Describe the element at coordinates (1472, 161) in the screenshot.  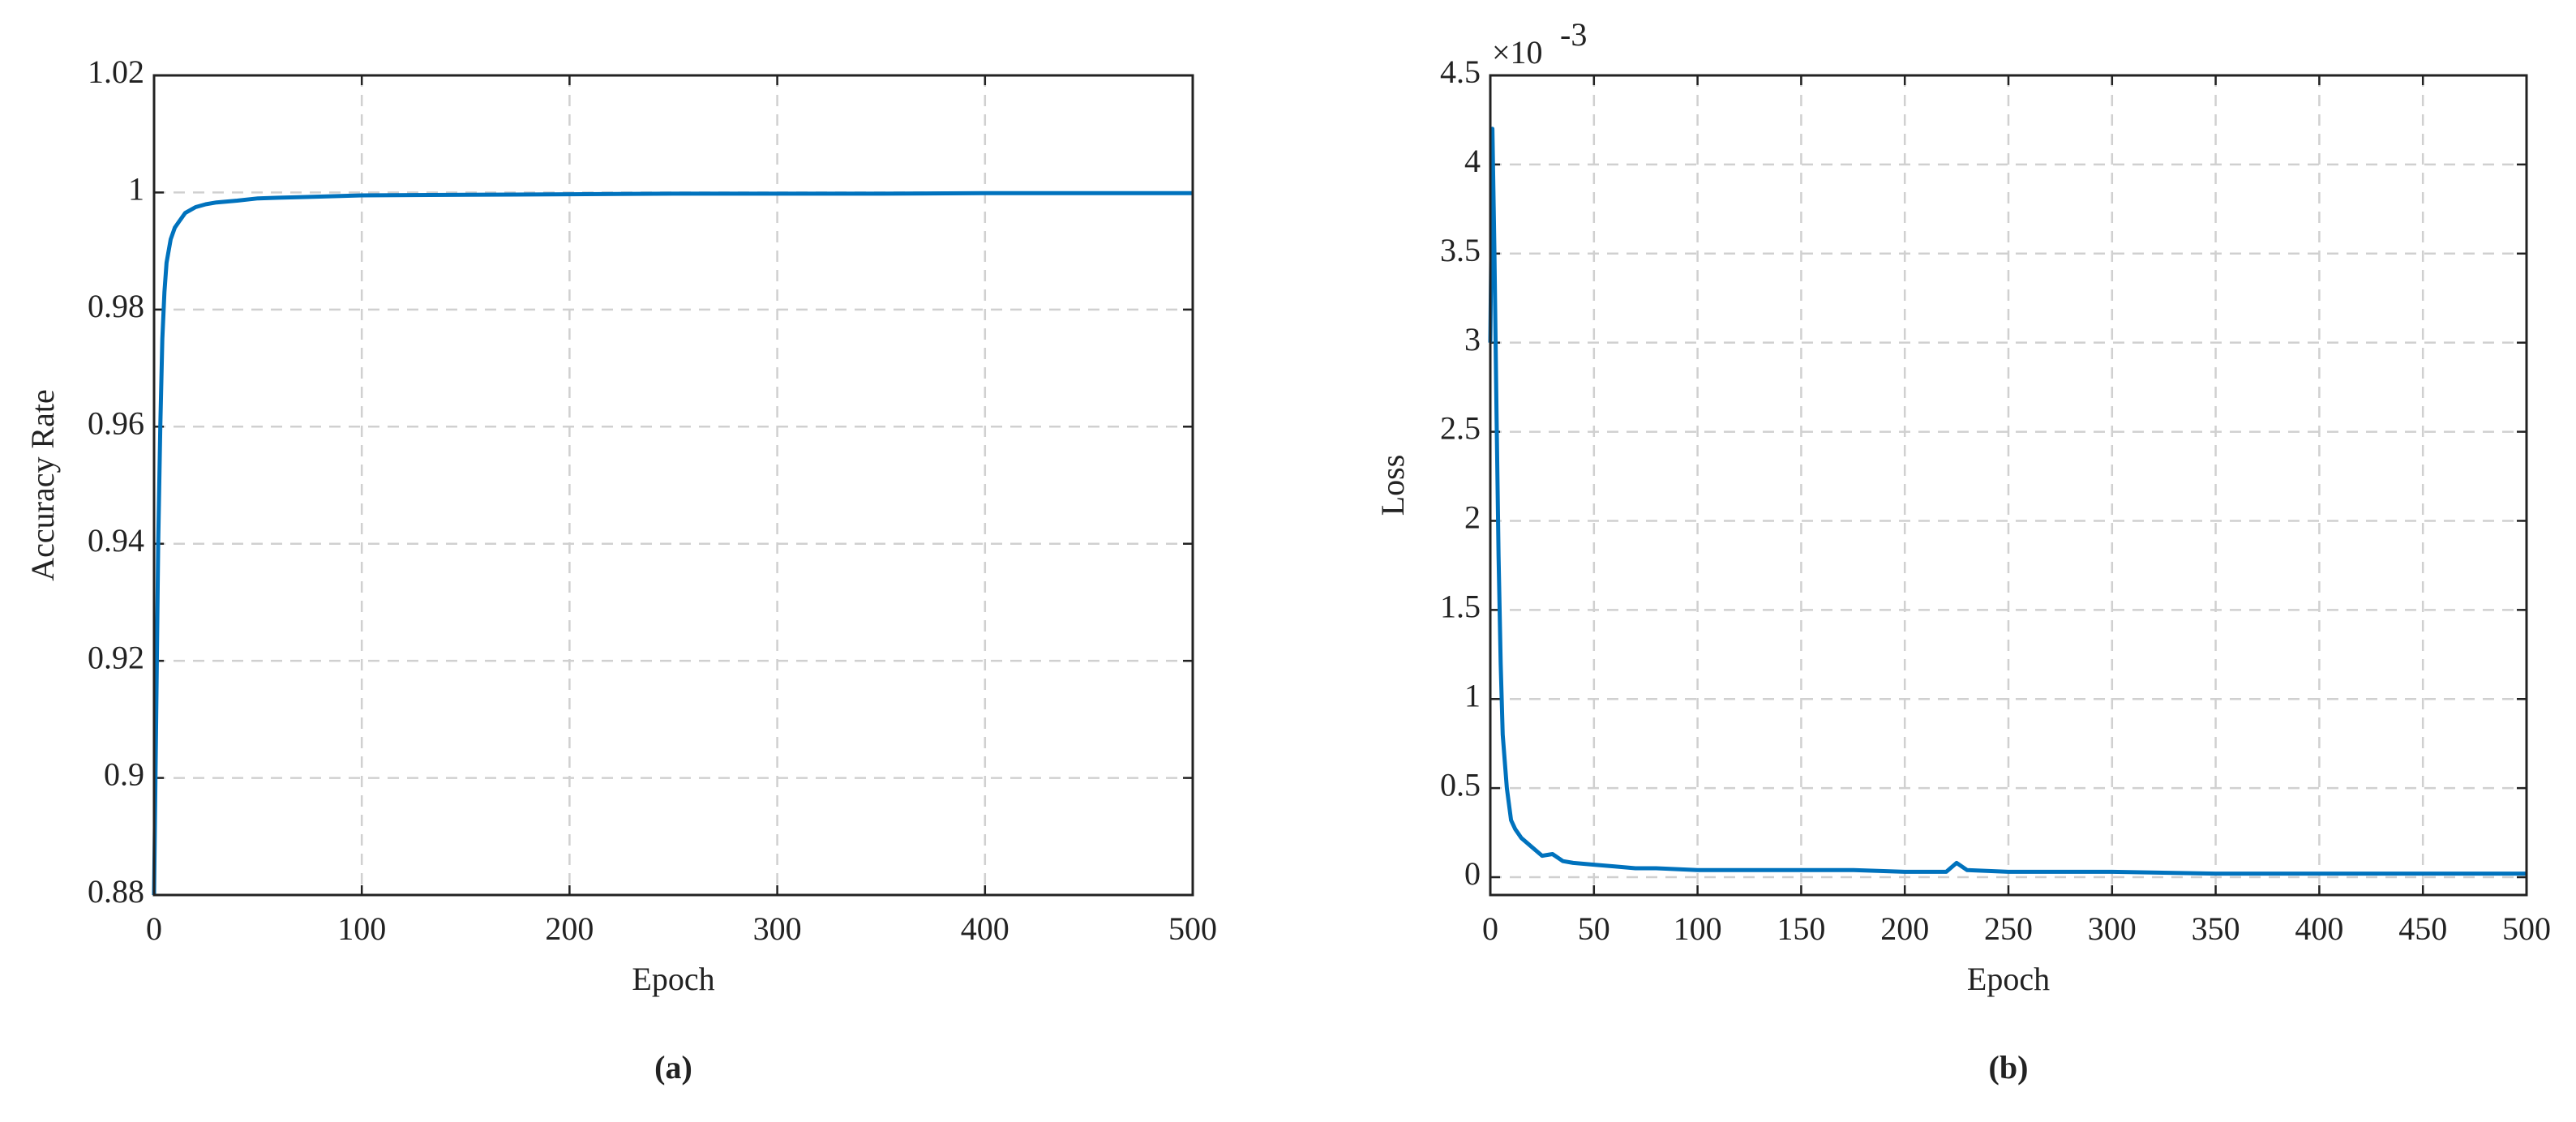
I see `y-tick-label: 4` at that location.